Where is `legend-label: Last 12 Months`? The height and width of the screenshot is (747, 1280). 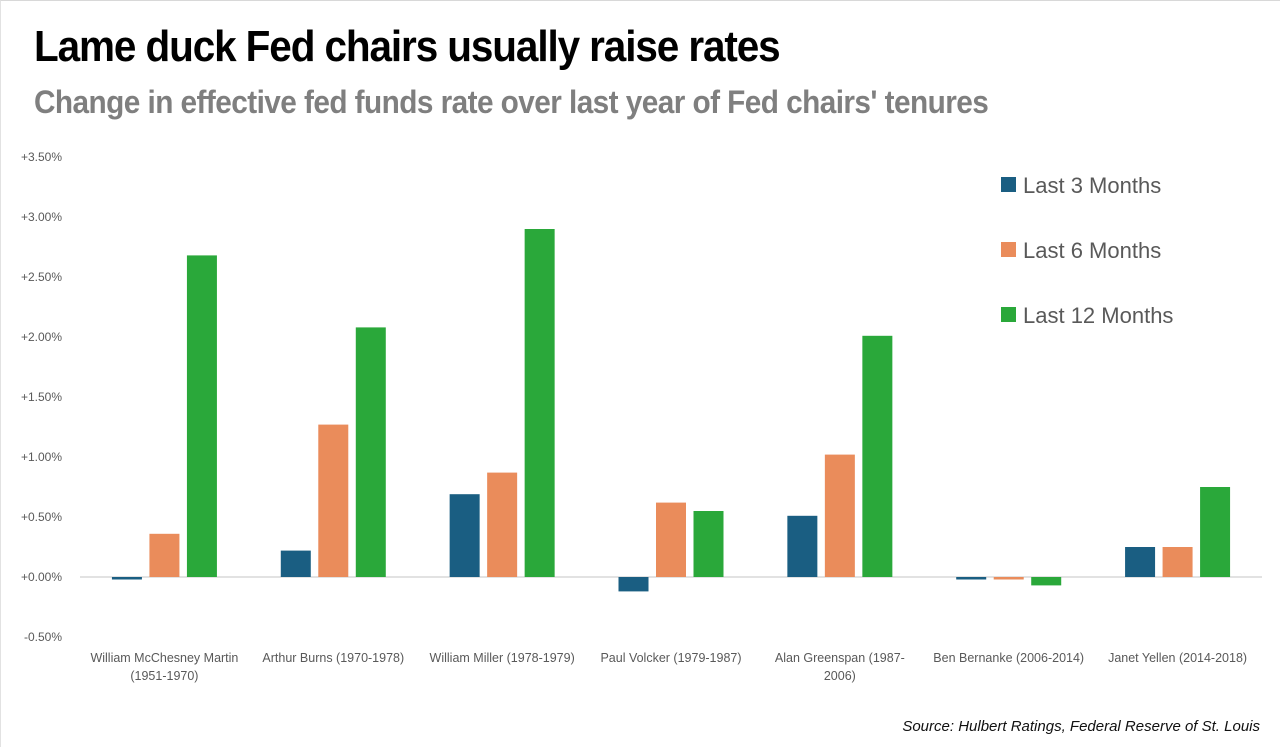
legend-label: Last 12 Months is located at coordinates (1098, 315).